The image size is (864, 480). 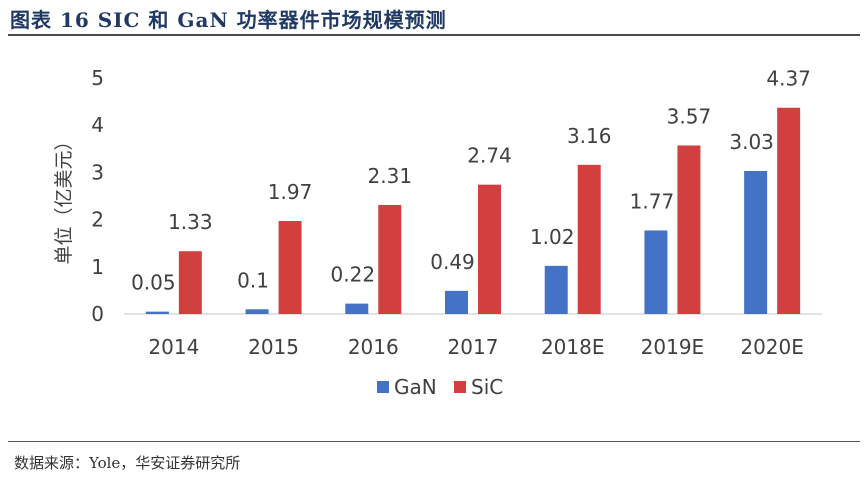 What do you see at coordinates (772, 347) in the screenshot?
I see `x-tick-label: 2020E` at bounding box center [772, 347].